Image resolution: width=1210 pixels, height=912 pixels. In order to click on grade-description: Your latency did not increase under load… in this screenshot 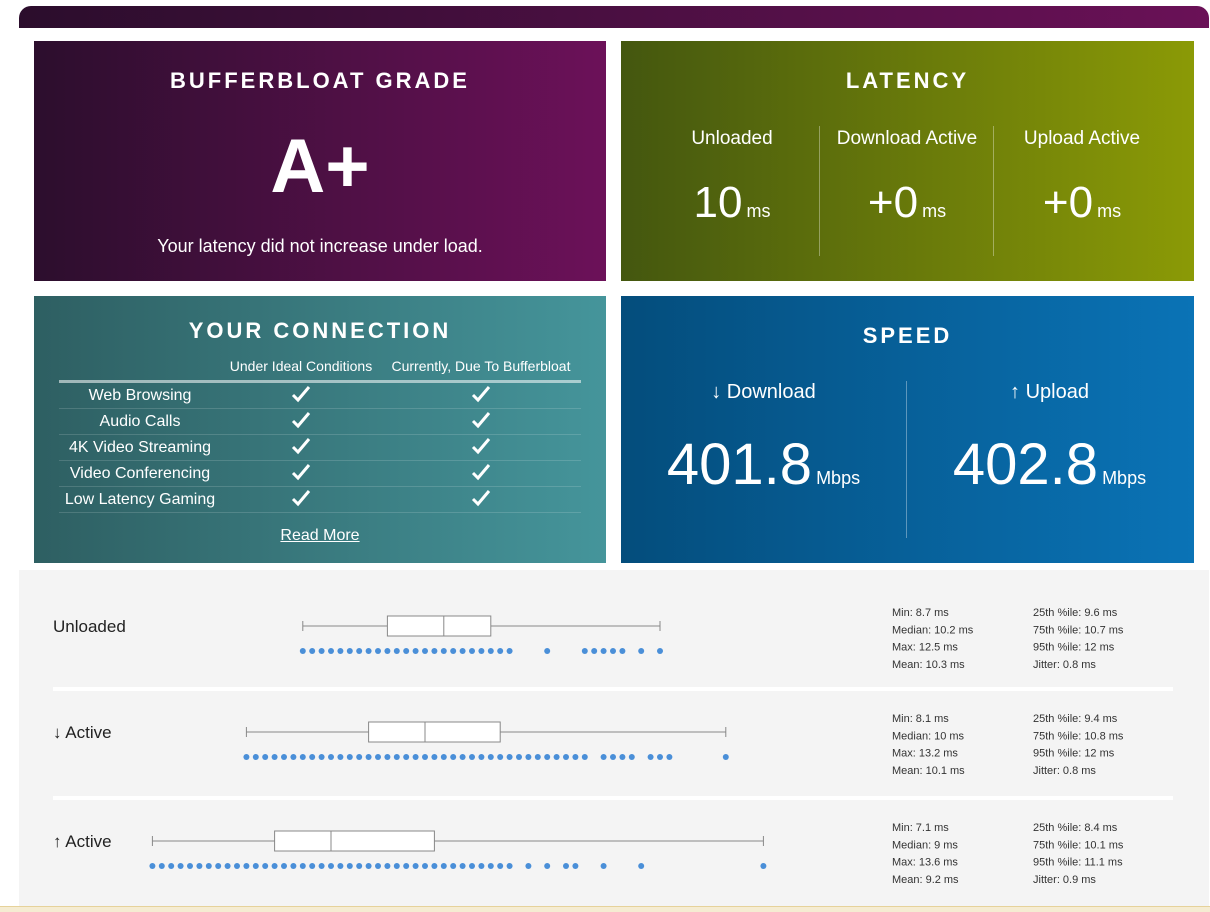, I will do `click(320, 246)`.